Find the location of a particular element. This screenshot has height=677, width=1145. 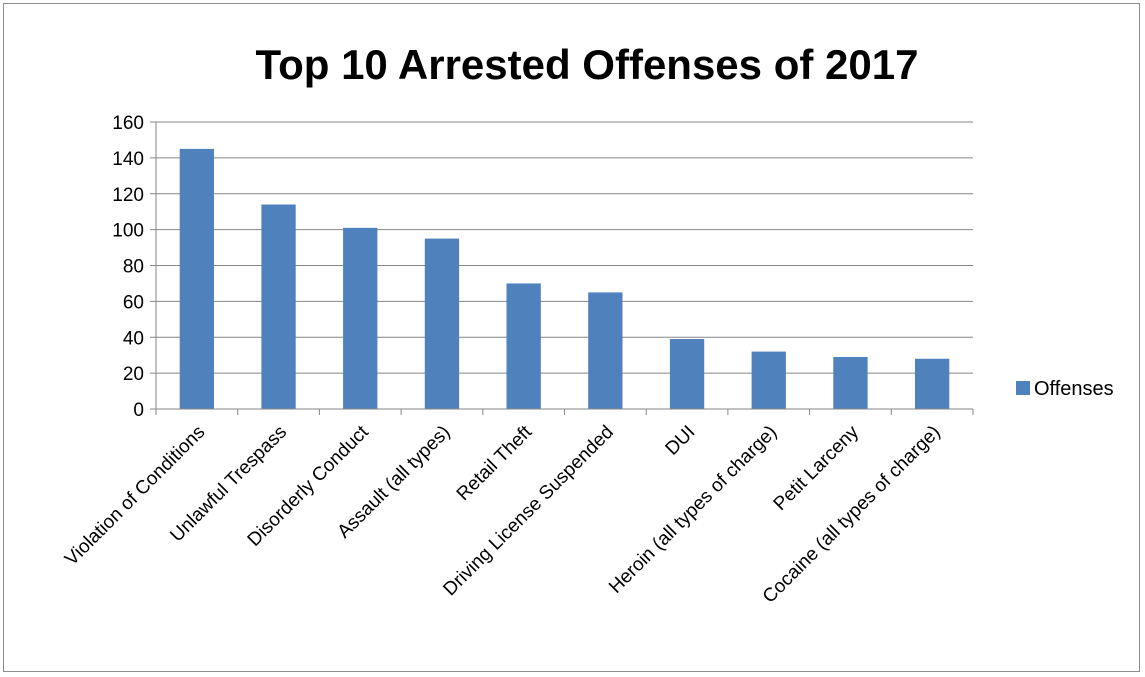

legend-swatch is located at coordinates (1023, 388).